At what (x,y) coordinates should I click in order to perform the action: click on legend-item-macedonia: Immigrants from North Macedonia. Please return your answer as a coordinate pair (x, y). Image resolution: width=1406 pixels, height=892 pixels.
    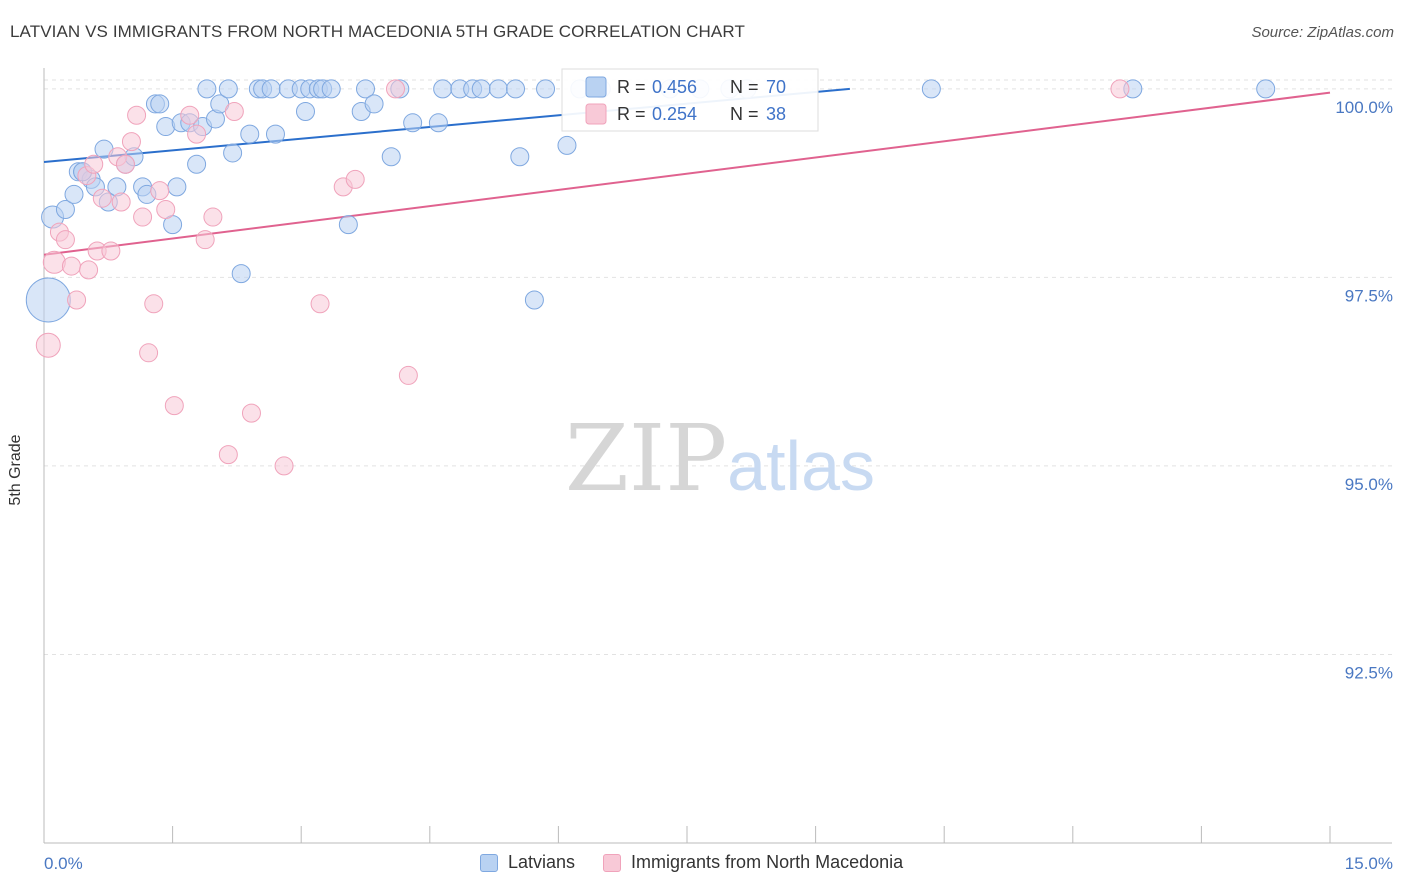
    Looking at the image, I should click on (753, 862).